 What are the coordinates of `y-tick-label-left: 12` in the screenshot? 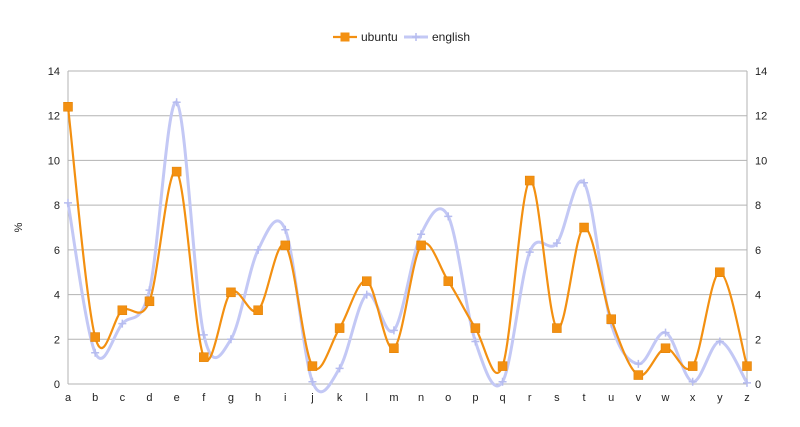 It's located at (54, 117).